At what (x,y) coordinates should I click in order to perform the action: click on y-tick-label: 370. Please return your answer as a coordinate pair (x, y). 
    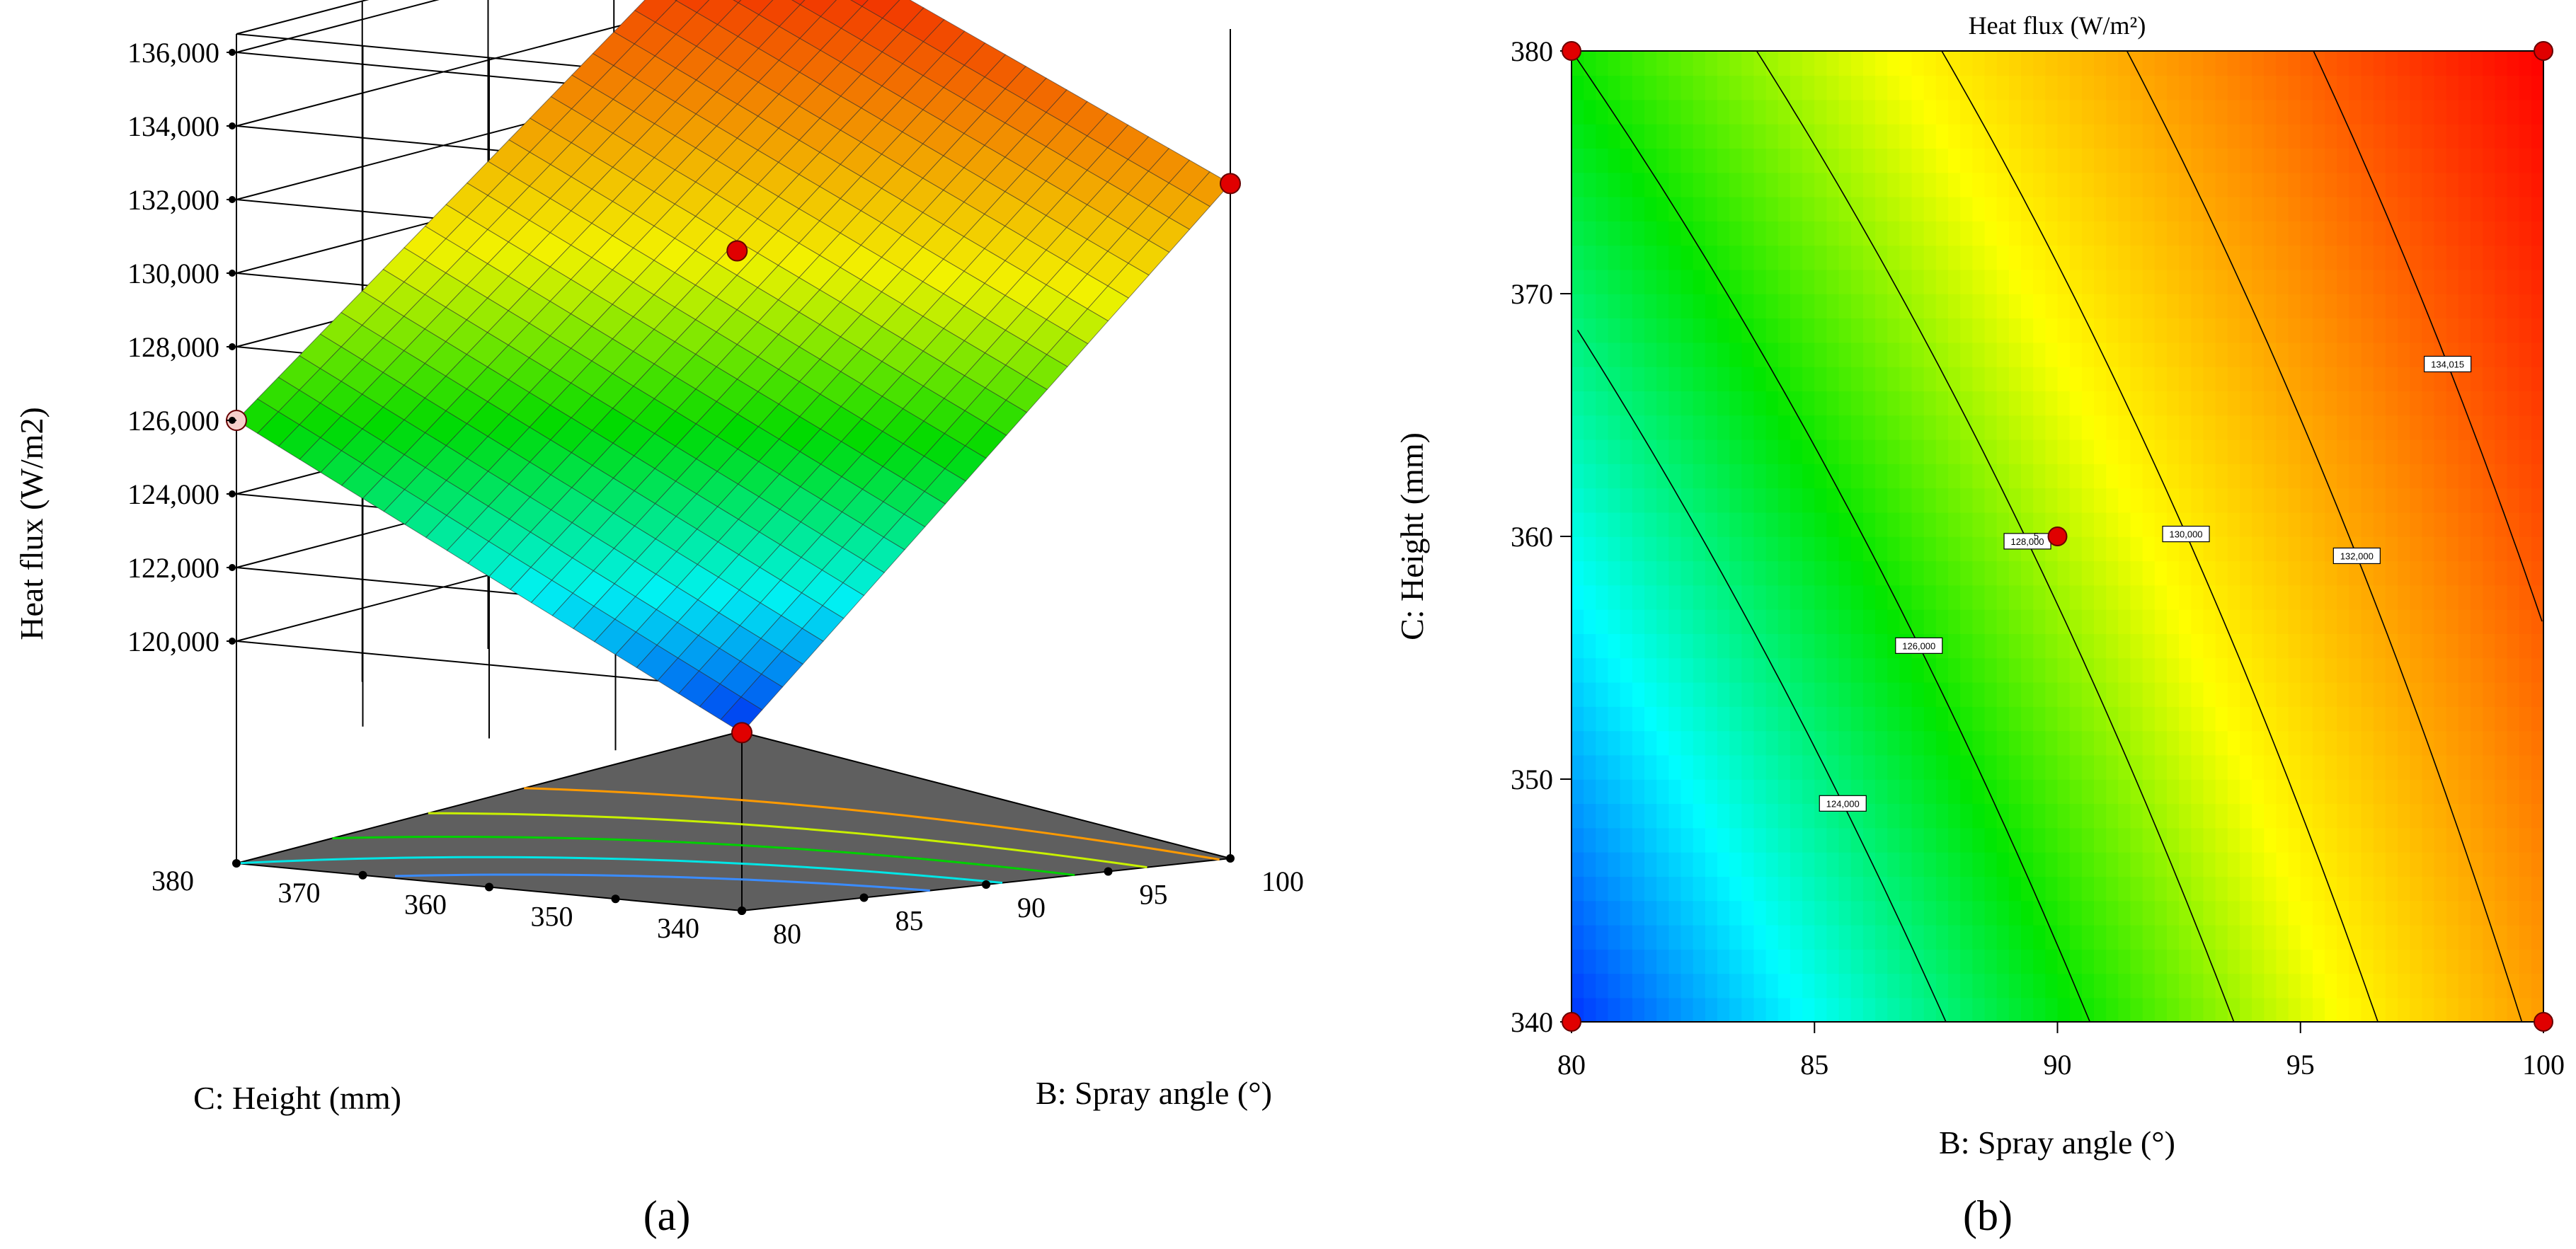
    Looking at the image, I should click on (299, 893).